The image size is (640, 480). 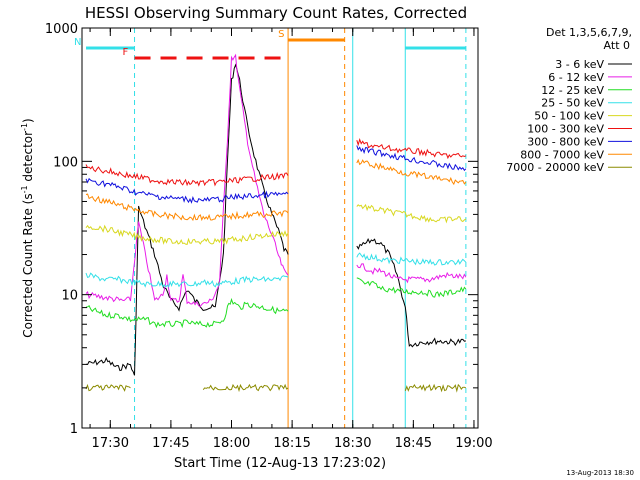 What do you see at coordinates (413, 443) in the screenshot?
I see `x-tick-label: 18:45` at bounding box center [413, 443].